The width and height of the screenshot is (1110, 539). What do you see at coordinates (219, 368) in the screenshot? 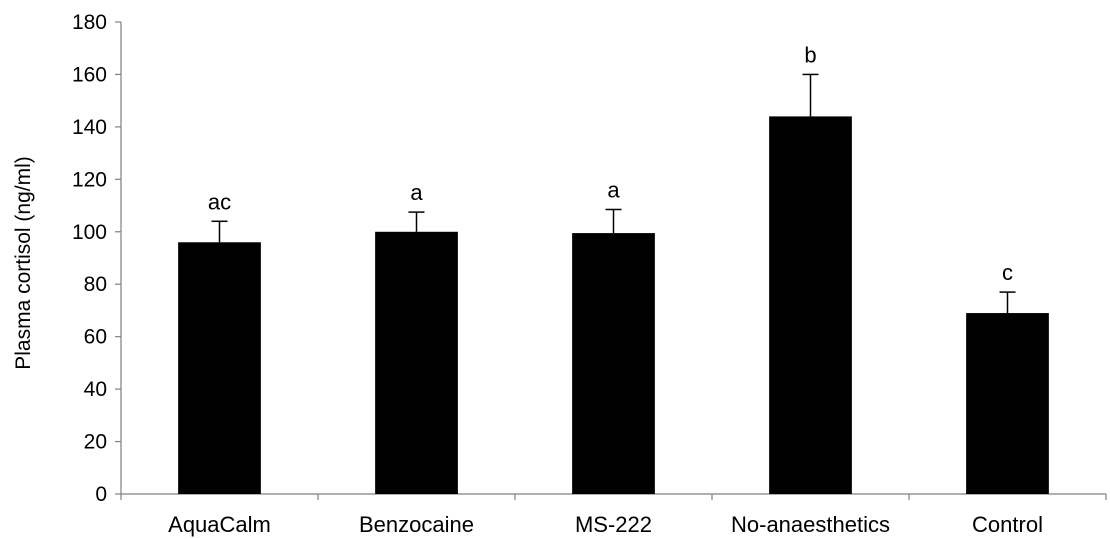
I see `bar-aquacalm` at bounding box center [219, 368].